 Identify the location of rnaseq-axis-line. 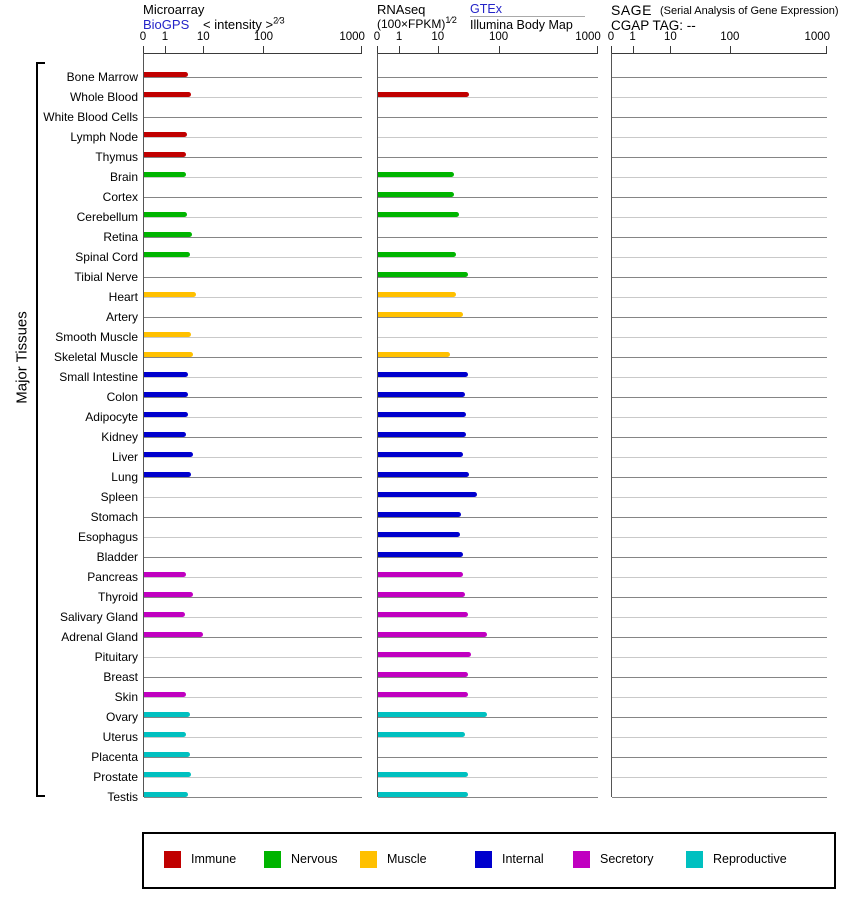
(487, 53).